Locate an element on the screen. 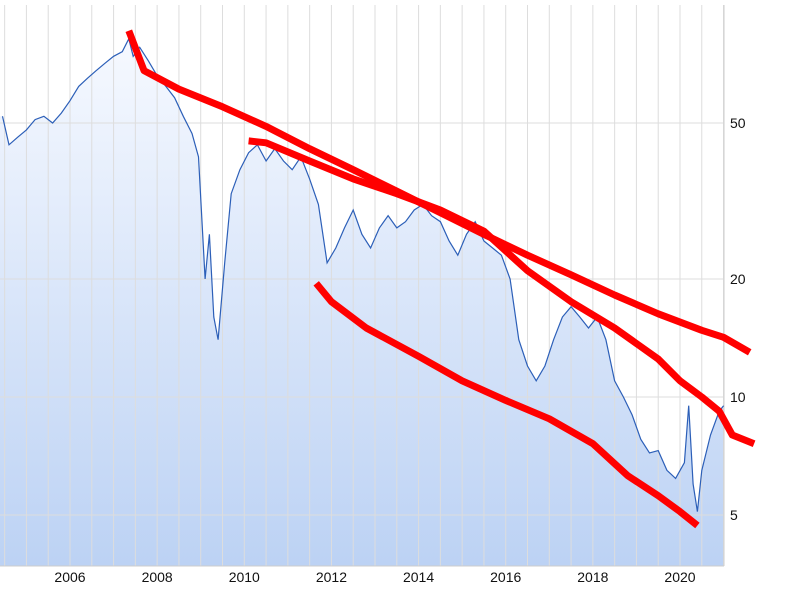 This screenshot has width=798, height=608. y-tick-label: 10 is located at coordinates (738, 397).